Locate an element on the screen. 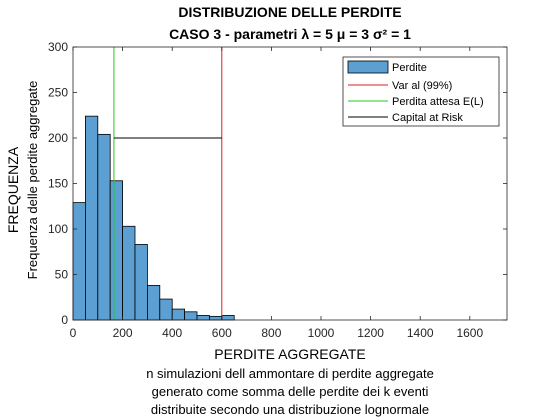 This screenshot has height=420, width=560. y-tick-label: 100 is located at coordinates (58, 229).